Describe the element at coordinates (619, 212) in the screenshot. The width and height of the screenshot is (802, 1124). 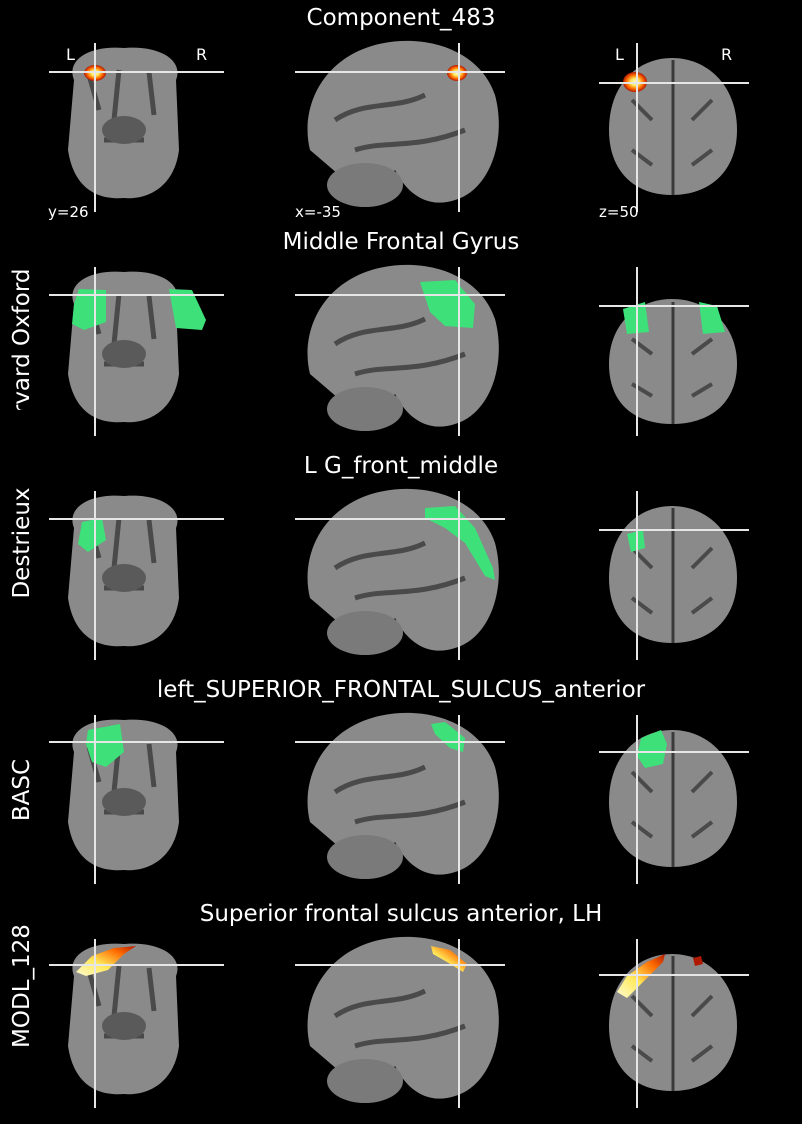
I see `axial-coordinate: z=50` at that location.